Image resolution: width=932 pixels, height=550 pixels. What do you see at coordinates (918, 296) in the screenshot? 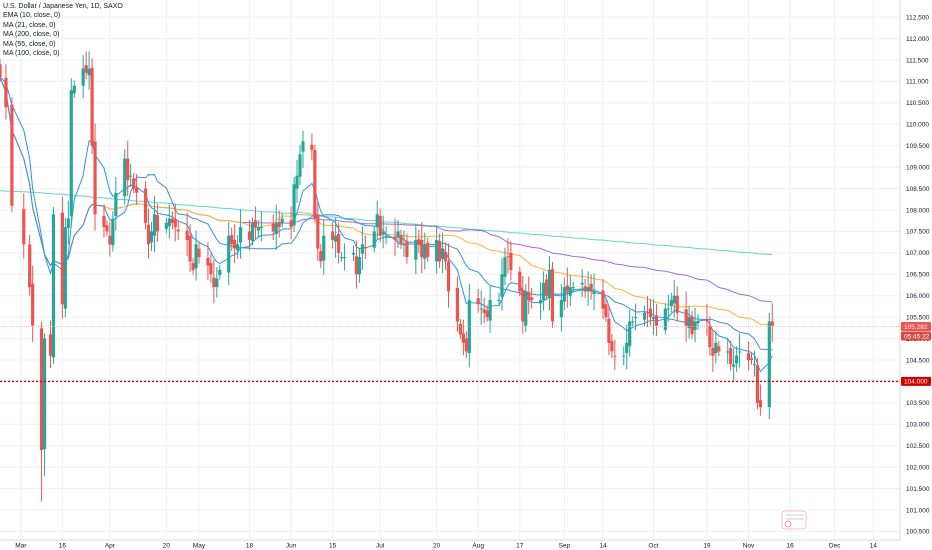
I see `price-tick-label: 106.000` at bounding box center [918, 296].